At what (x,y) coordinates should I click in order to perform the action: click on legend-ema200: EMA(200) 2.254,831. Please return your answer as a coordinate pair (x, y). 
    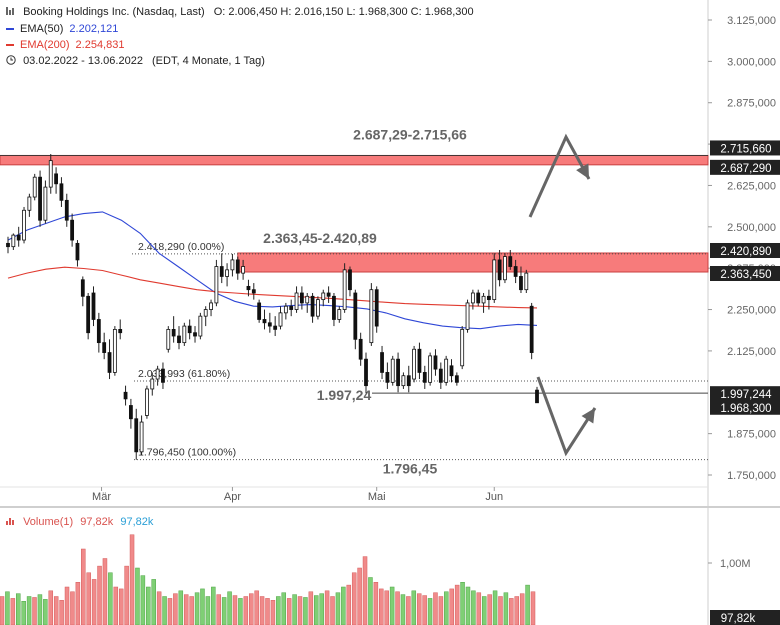
    Looking at the image, I should click on (65, 45).